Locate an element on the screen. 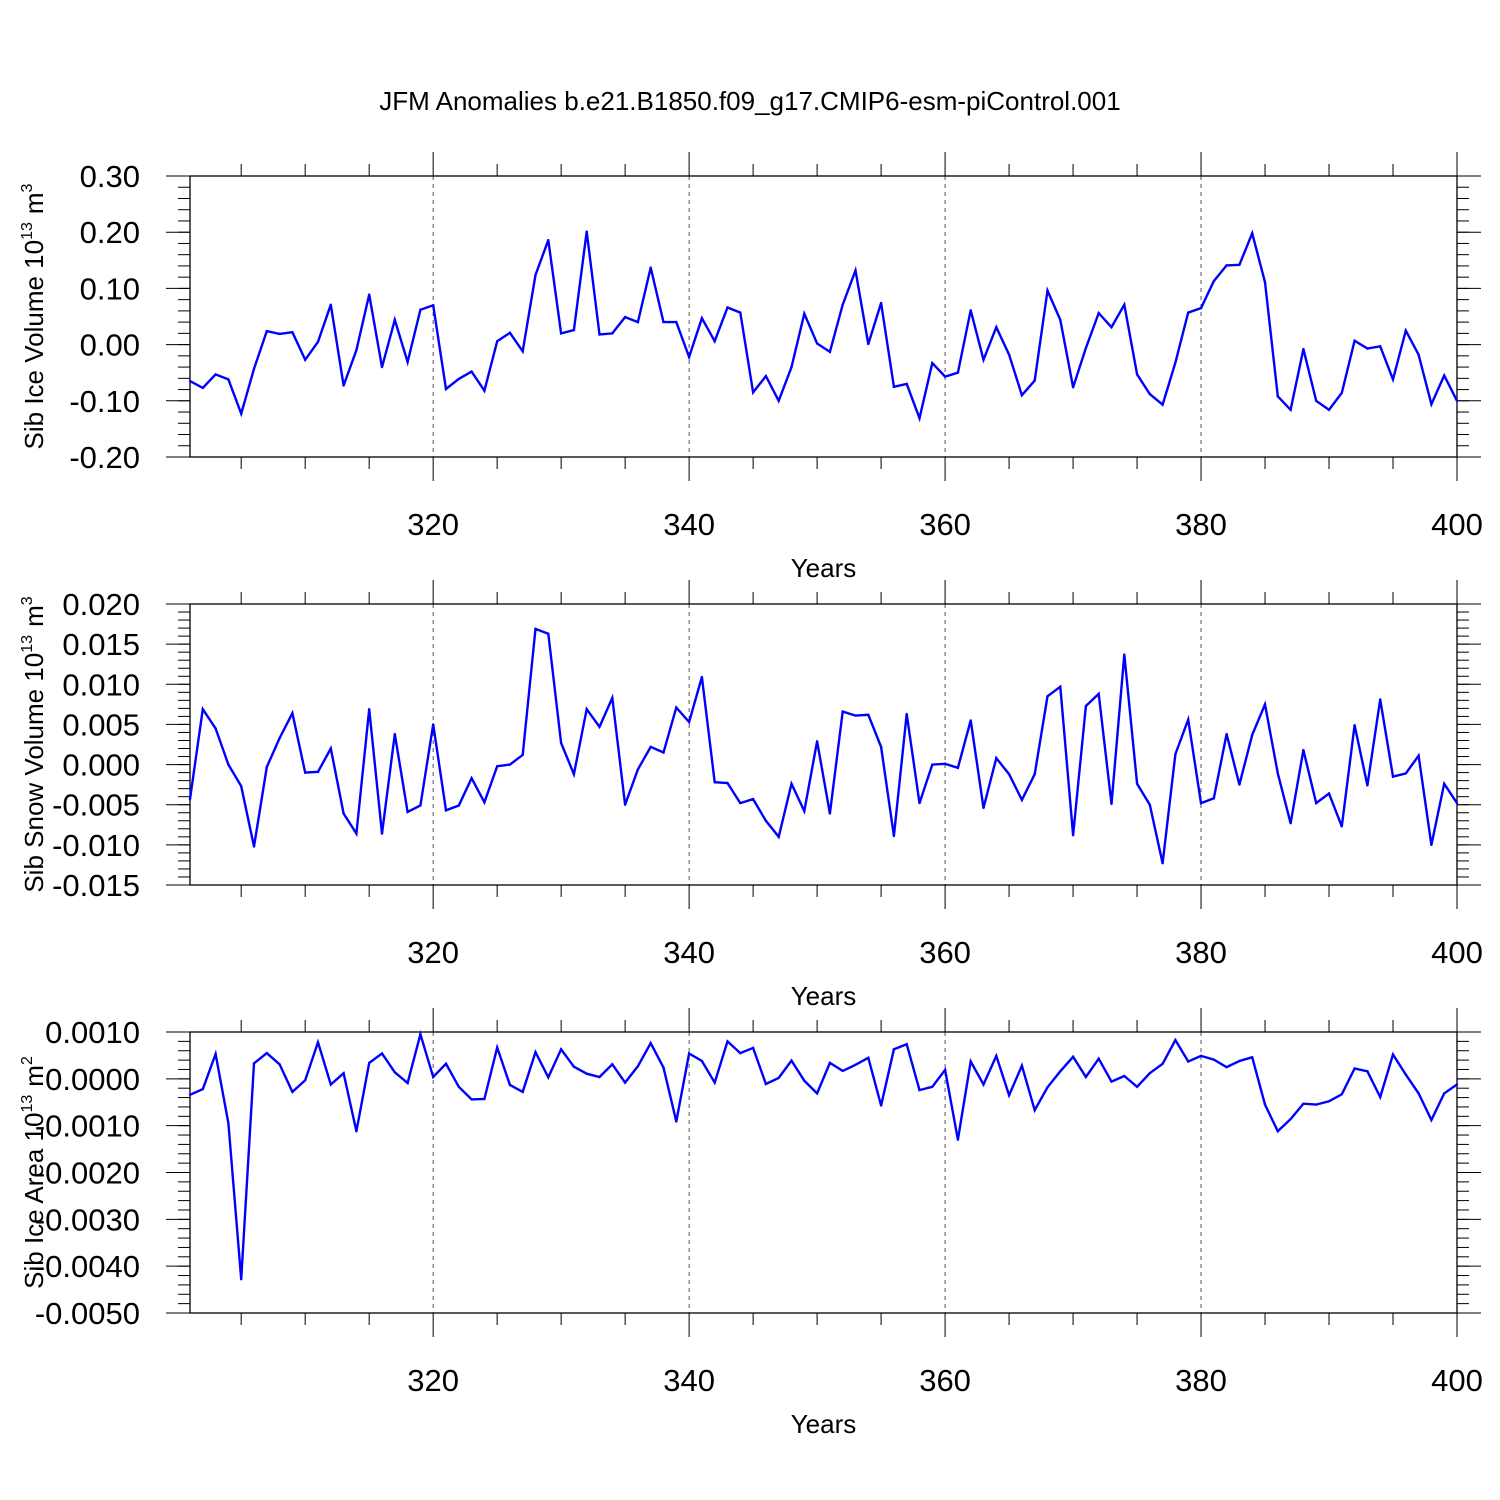 This screenshot has width=1500, height=1500. ice-volume-x-tick-label: 380 is located at coordinates (1201, 524).